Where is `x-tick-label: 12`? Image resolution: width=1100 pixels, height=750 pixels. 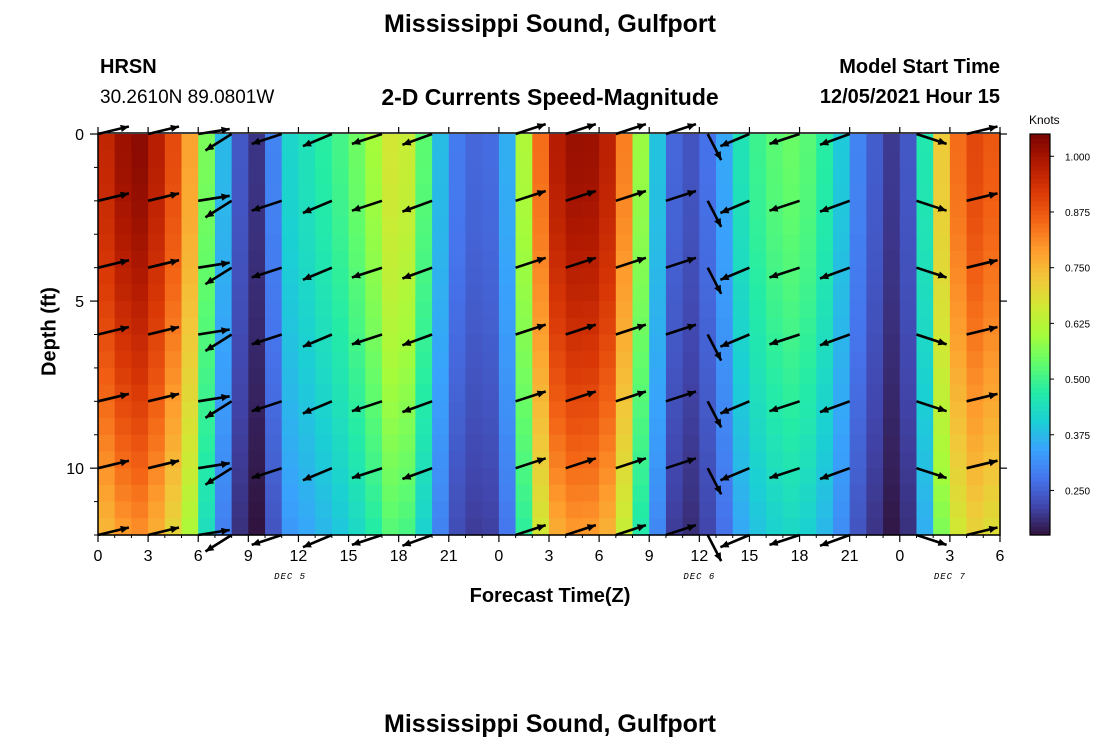 x-tick-label: 12 is located at coordinates (299, 556).